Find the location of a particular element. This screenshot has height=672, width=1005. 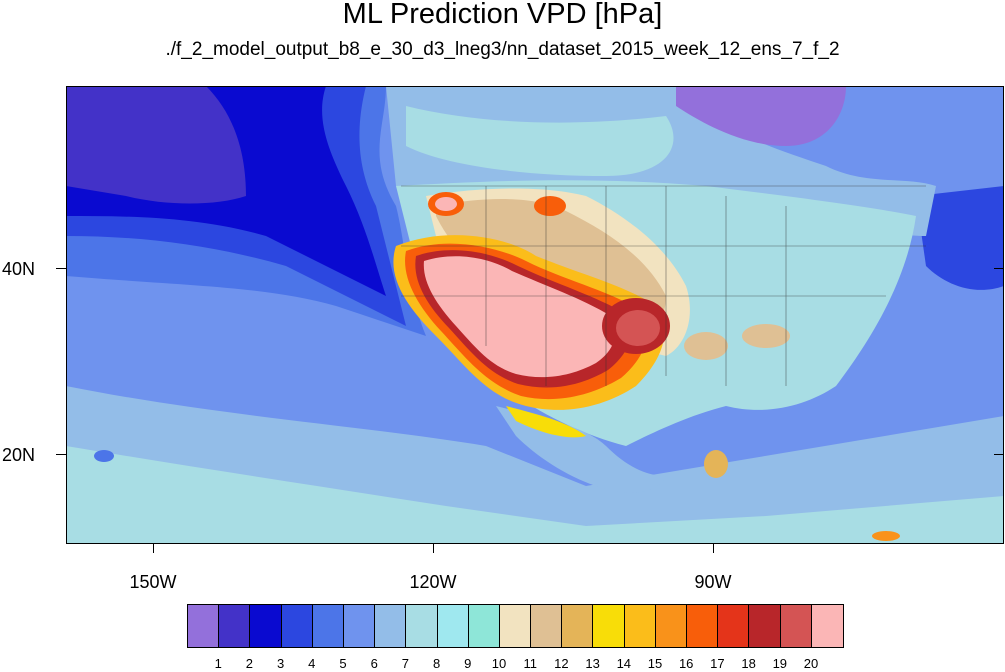

lat-label-40n: 40N is located at coordinates (19, 269).